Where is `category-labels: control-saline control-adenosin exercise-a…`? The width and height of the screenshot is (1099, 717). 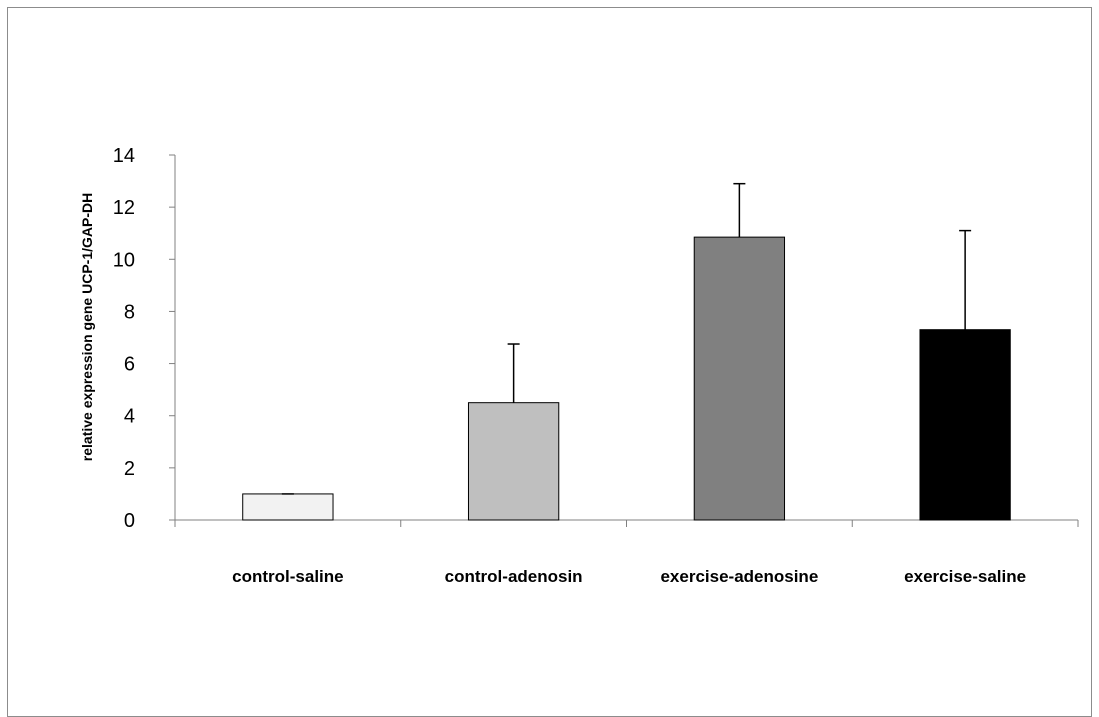 category-labels: control-saline control-adenosin exercise-a… is located at coordinates (629, 576).